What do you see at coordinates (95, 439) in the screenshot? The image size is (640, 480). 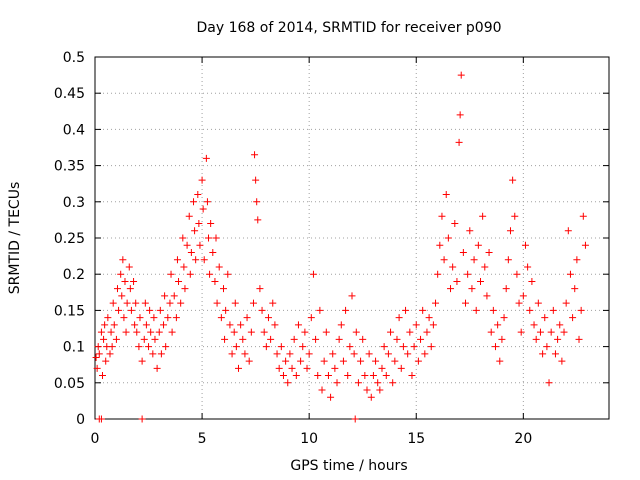 I see `x-tick-label: 0` at bounding box center [95, 439].